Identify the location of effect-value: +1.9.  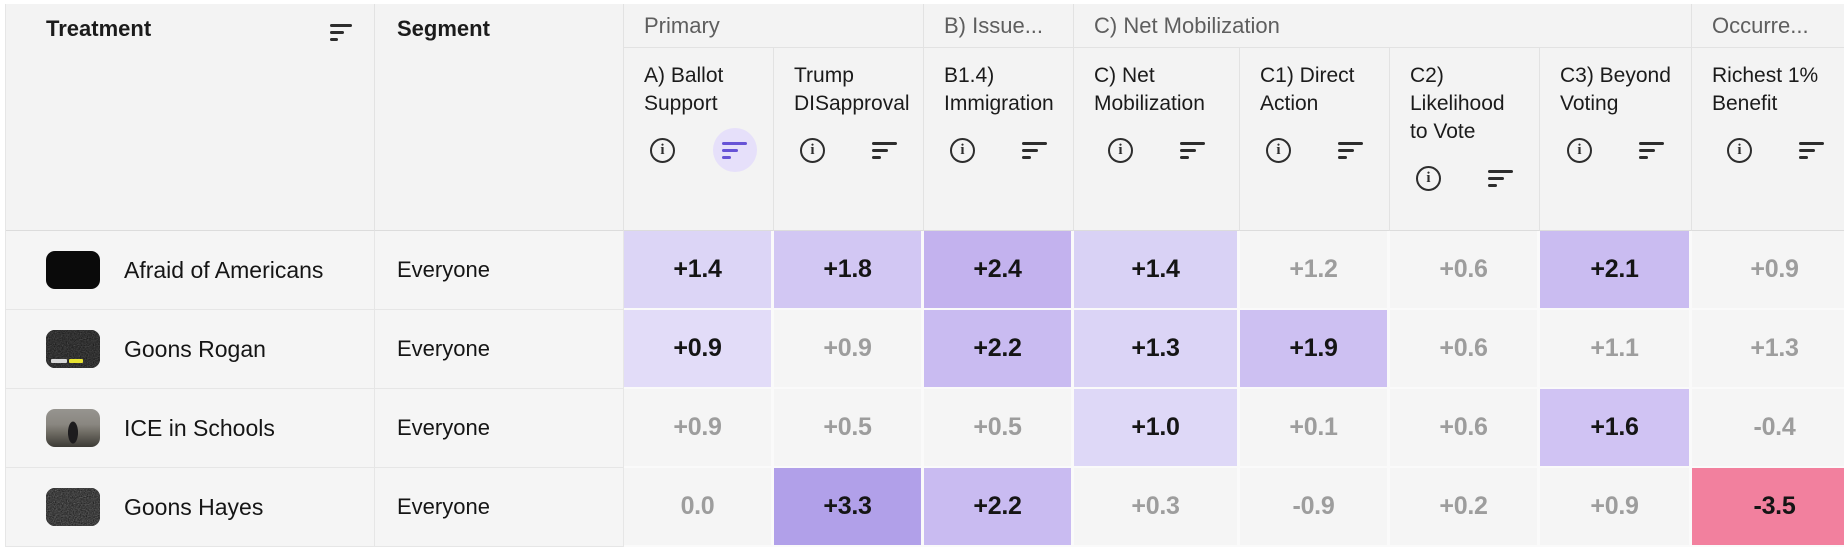
(1313, 348).